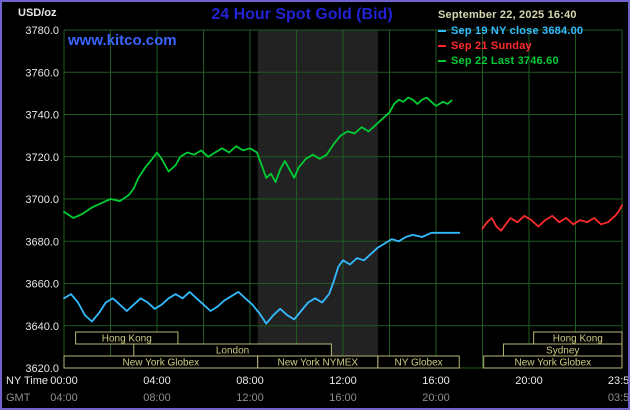 This screenshot has height=410, width=630. Describe the element at coordinates (436, 398) in the screenshot. I see `x-tick-gmt: 20:00` at that location.